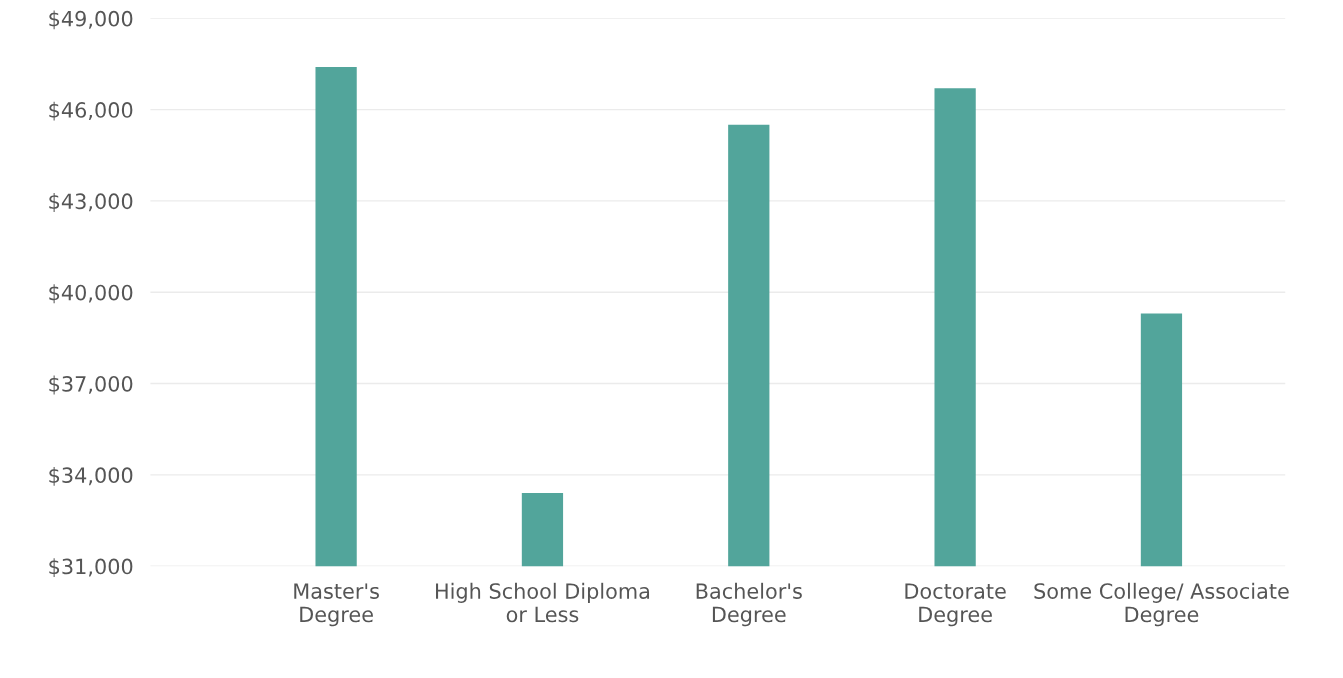  Describe the element at coordinates (749, 604) in the screenshot. I see `x-tick-label: Bachelor's Degree` at that location.